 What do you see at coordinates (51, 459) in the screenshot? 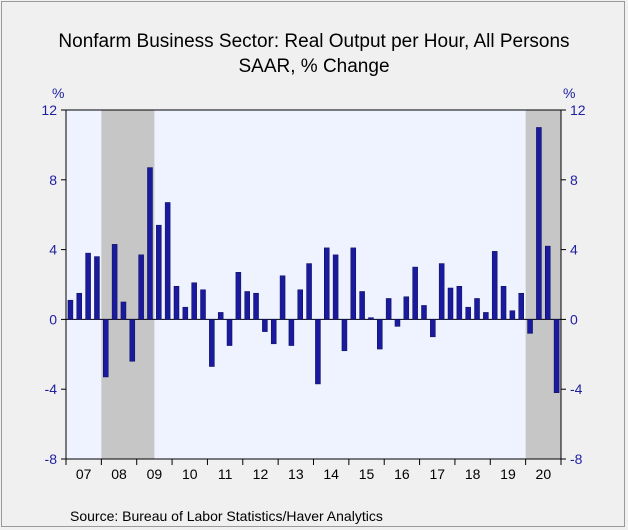
I see `y-tick-label-left: -8` at bounding box center [51, 459].